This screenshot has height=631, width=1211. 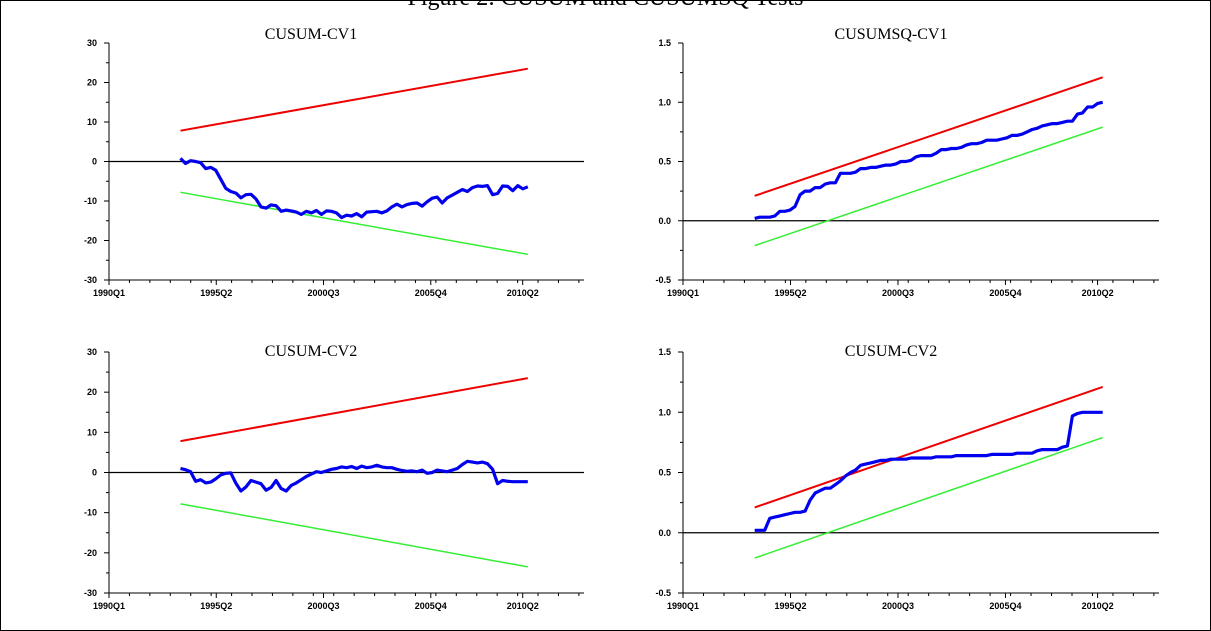 What do you see at coordinates (664, 221) in the screenshot?
I see `panel-2-y-tick-label: 0.0` at bounding box center [664, 221].